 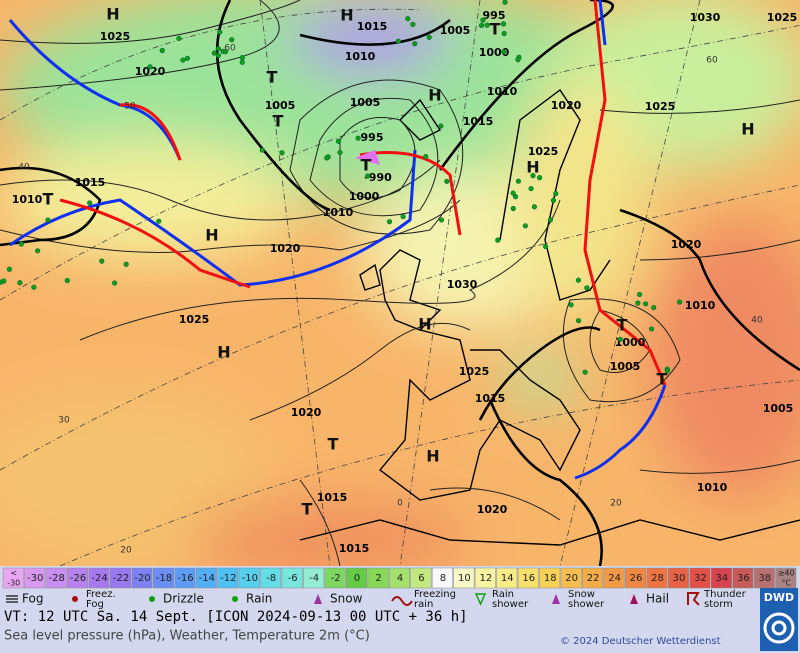 What do you see at coordinates (259, 599) in the screenshot?
I see `weather-label: Rain` at bounding box center [259, 599].